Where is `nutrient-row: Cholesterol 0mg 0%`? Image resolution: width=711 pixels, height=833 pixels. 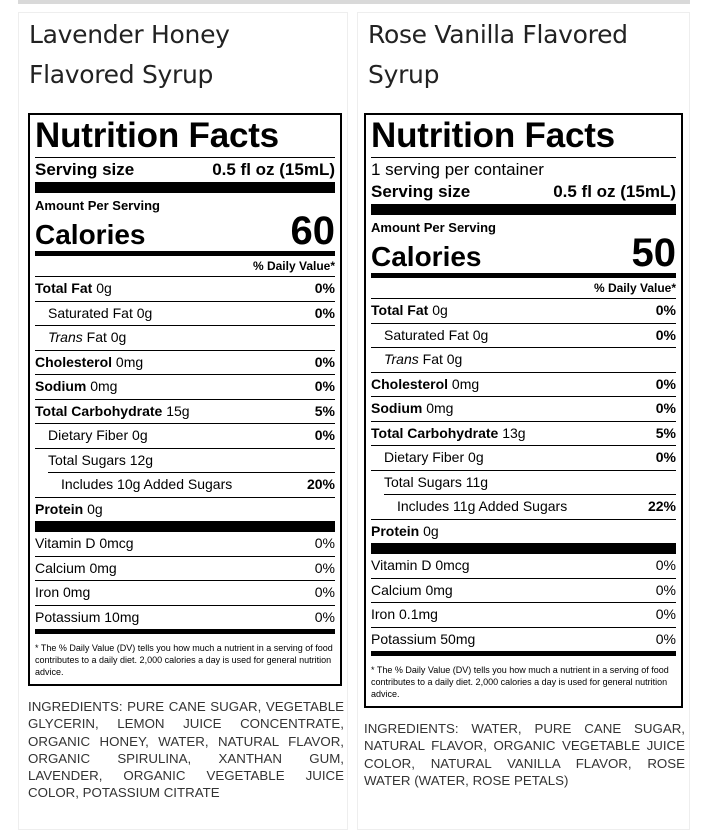 nutrient-row: Cholesterol 0mg 0% is located at coordinates (523, 384).